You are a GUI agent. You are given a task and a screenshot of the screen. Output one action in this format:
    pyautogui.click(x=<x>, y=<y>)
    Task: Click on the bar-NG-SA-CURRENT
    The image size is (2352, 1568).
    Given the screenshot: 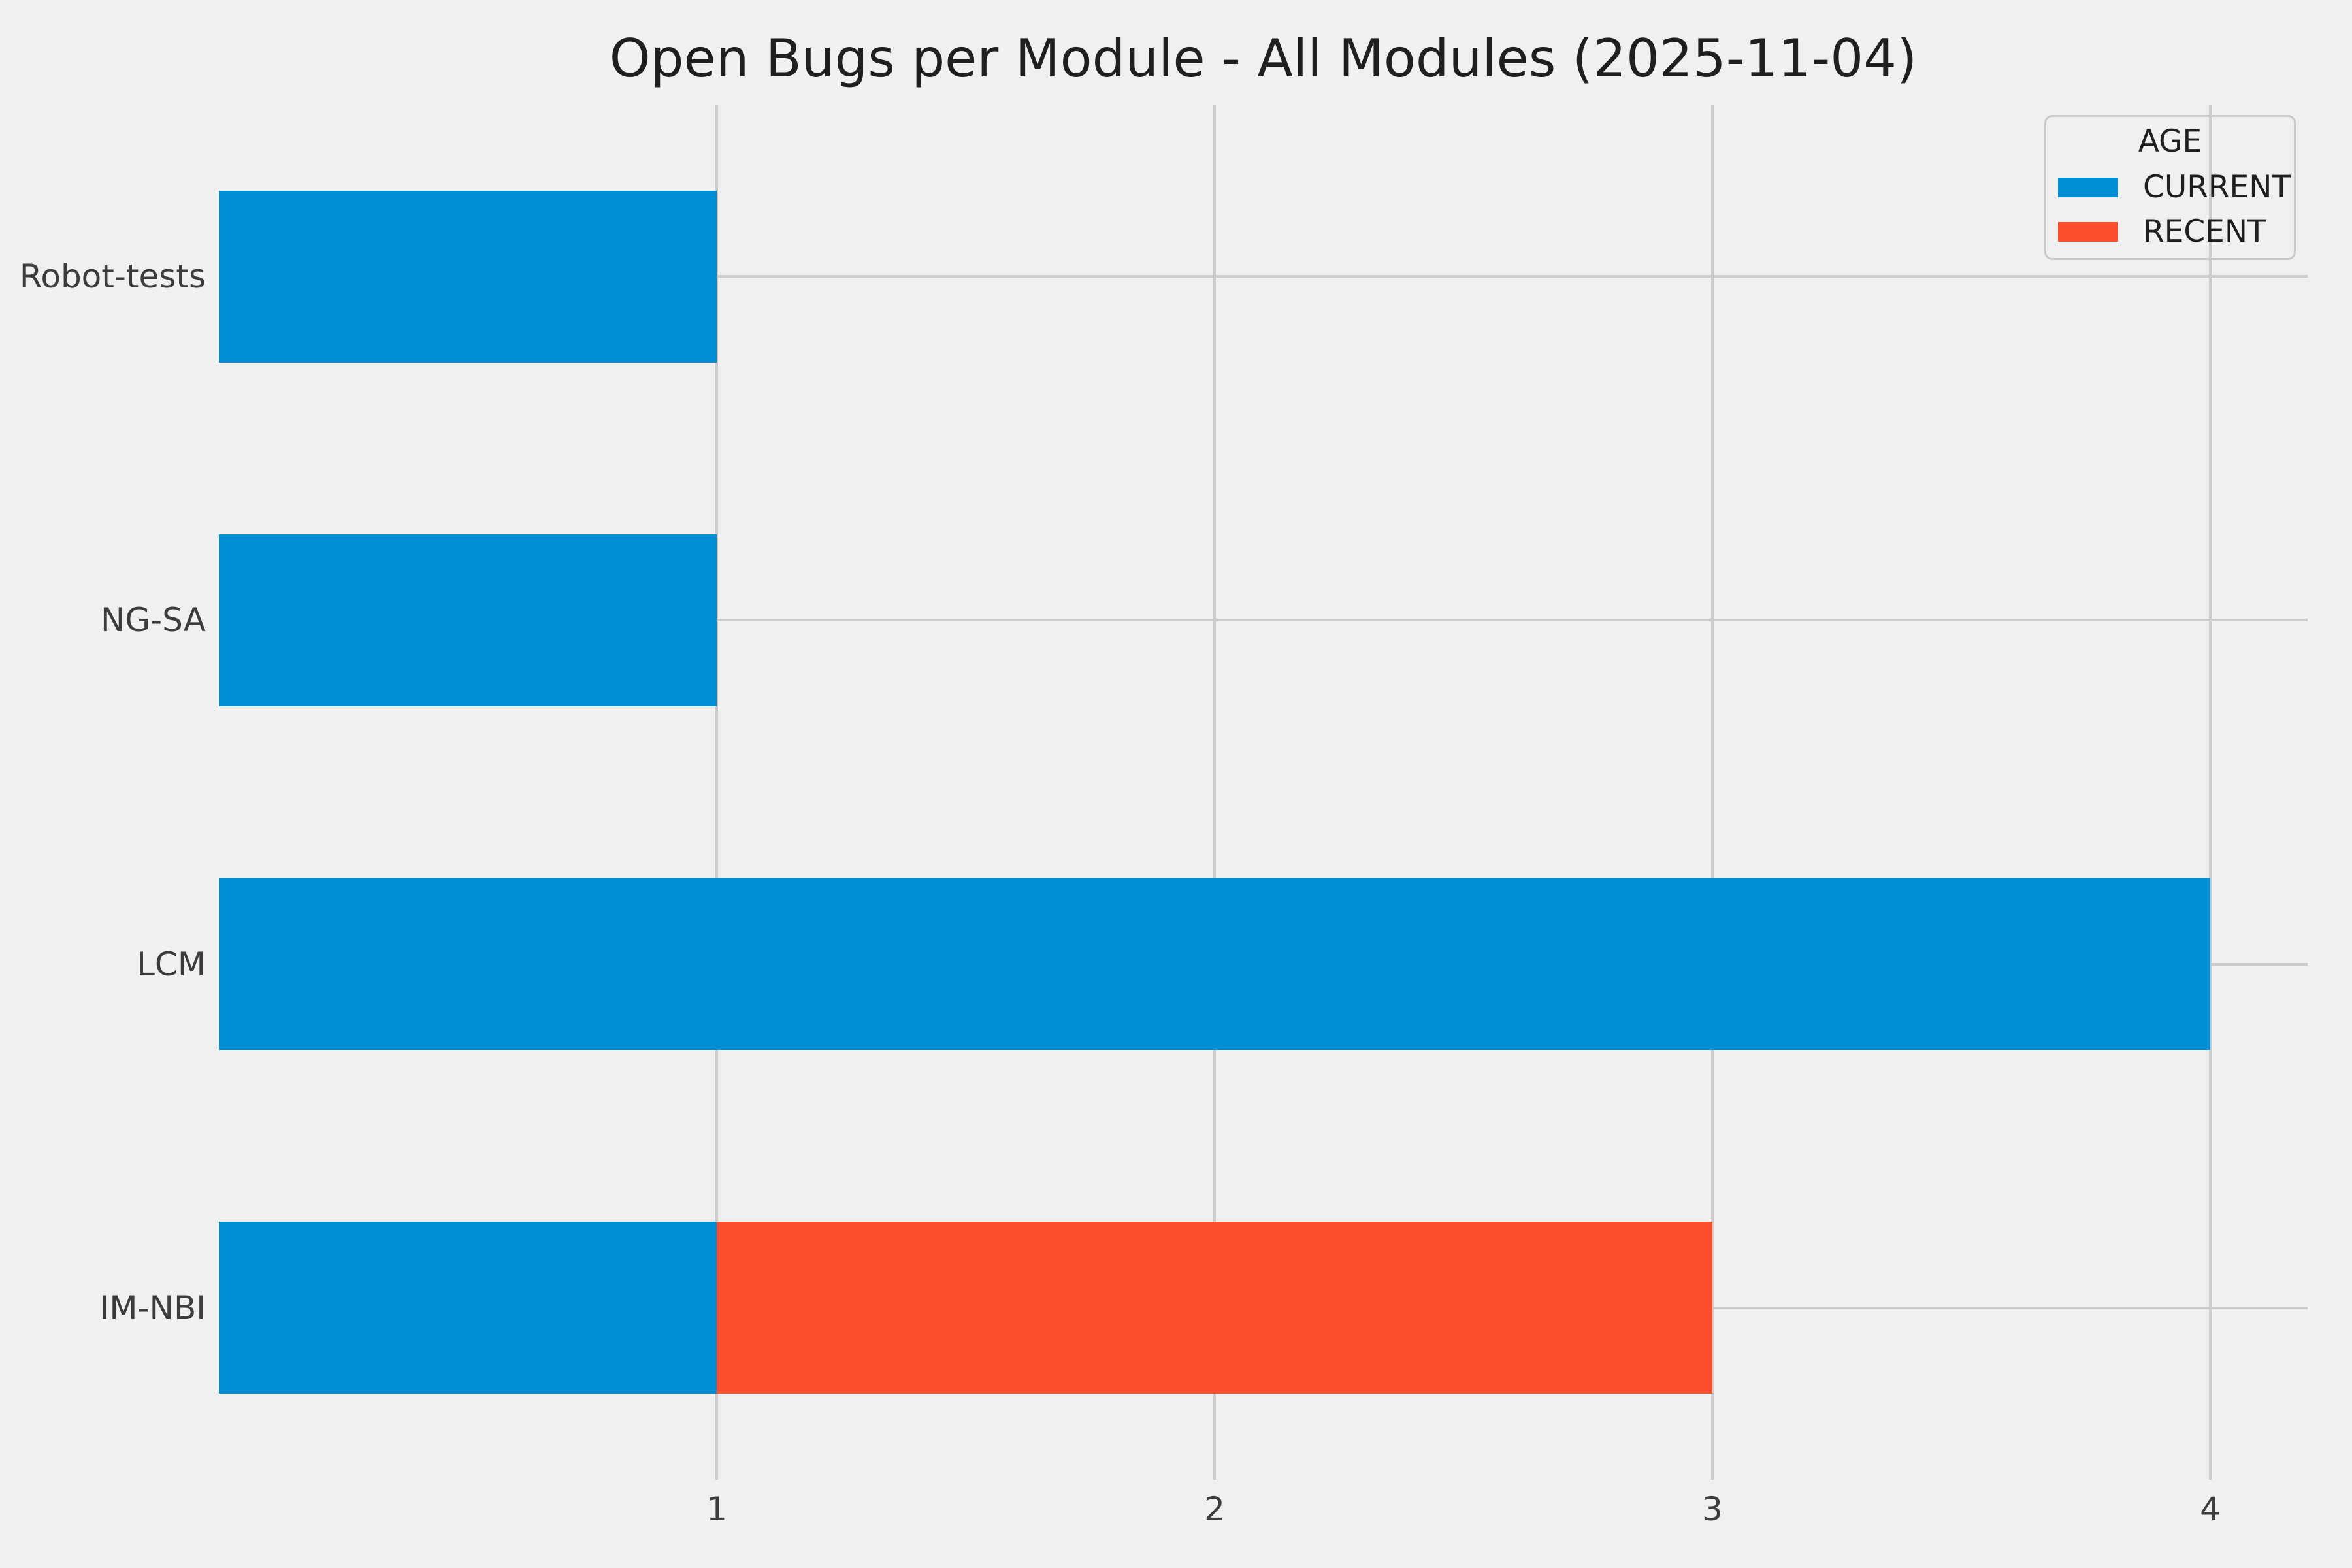 What is the action you would take?
    pyautogui.click(x=468, y=620)
    